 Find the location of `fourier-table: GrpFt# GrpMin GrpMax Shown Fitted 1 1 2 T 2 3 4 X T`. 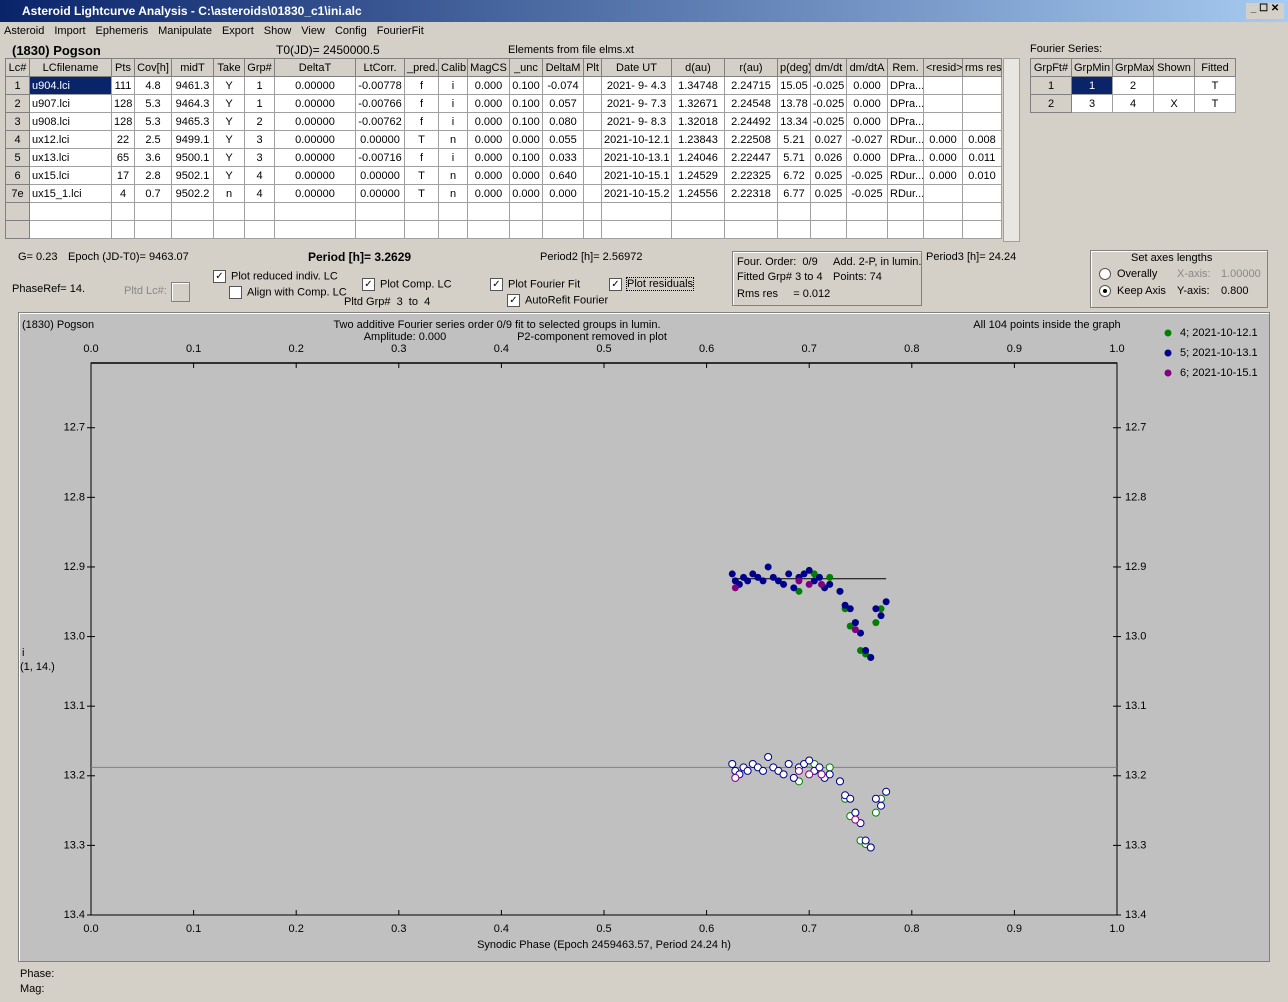

fourier-table: GrpFt# GrpMin GrpMax Shown Fitted 1 1 2 T 2 3 4 X T is located at coordinates (1133, 85).